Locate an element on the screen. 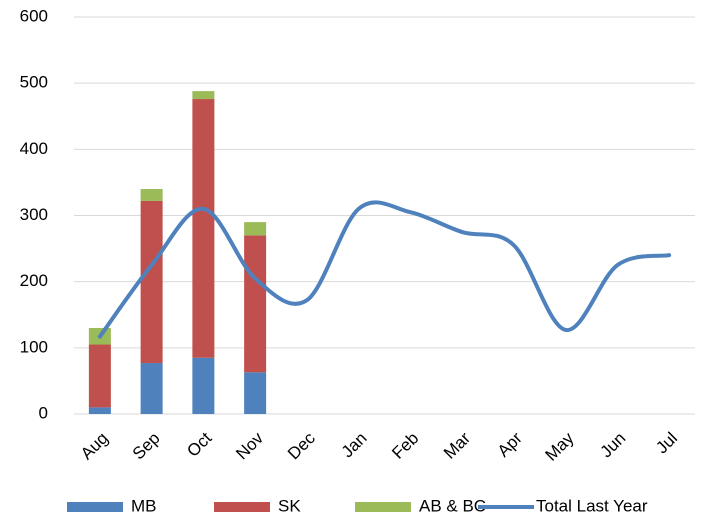  y-tick-label: 300 is located at coordinates (34, 214).